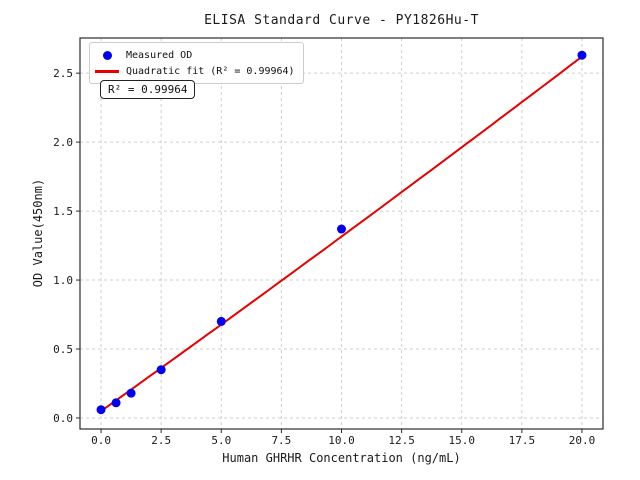 The width and height of the screenshot is (640, 480). What do you see at coordinates (63, 349) in the screenshot?
I see `y-tick-label: 0.5` at bounding box center [63, 349].